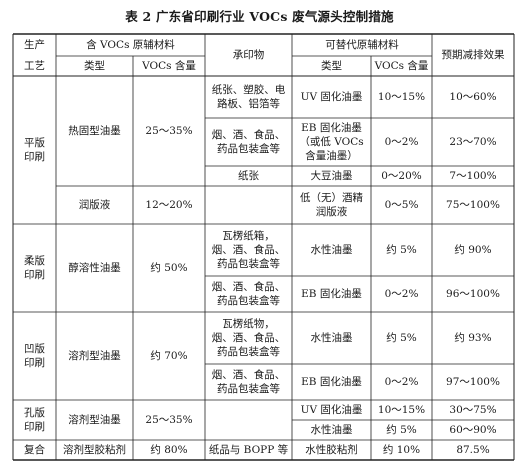  I want to click on cell-reduction-fountain: 75～100%, so click(473, 205).